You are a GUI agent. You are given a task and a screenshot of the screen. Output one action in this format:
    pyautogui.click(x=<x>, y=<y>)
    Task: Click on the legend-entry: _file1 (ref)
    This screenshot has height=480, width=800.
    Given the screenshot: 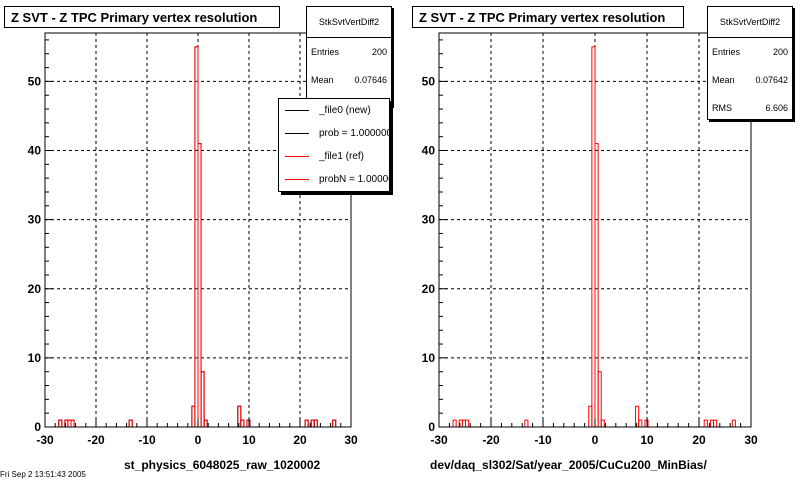 What is the action you would take?
    pyautogui.click(x=334, y=156)
    